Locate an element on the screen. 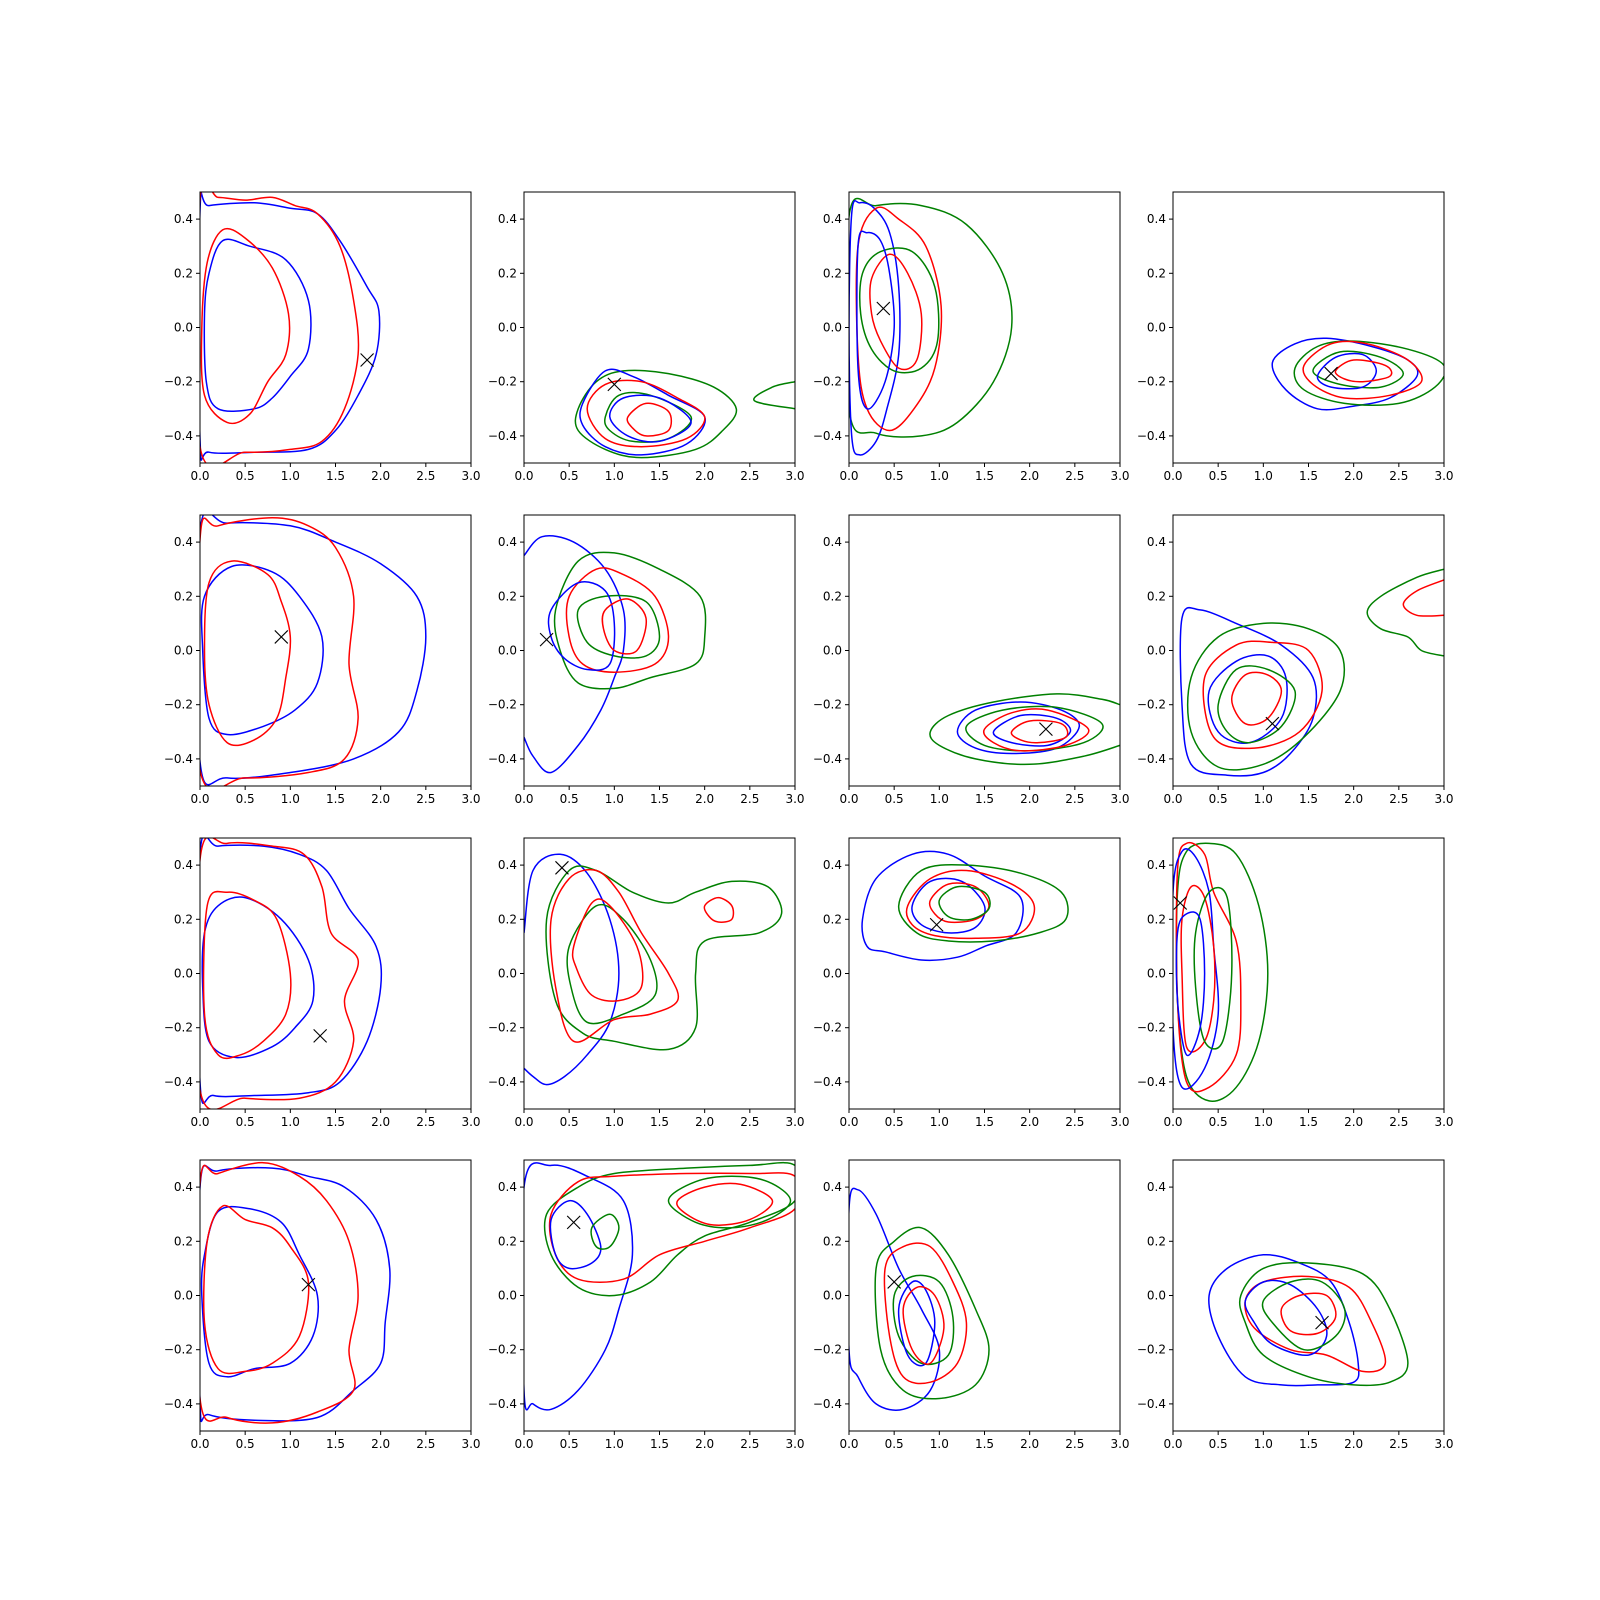  subplot-3-4: 0.0 0.5 1.0 1.5 2.0 2.5 3.0 −0.4 −0.2 0.0 0.2 0.4 is located at coordinates (1295, 983).